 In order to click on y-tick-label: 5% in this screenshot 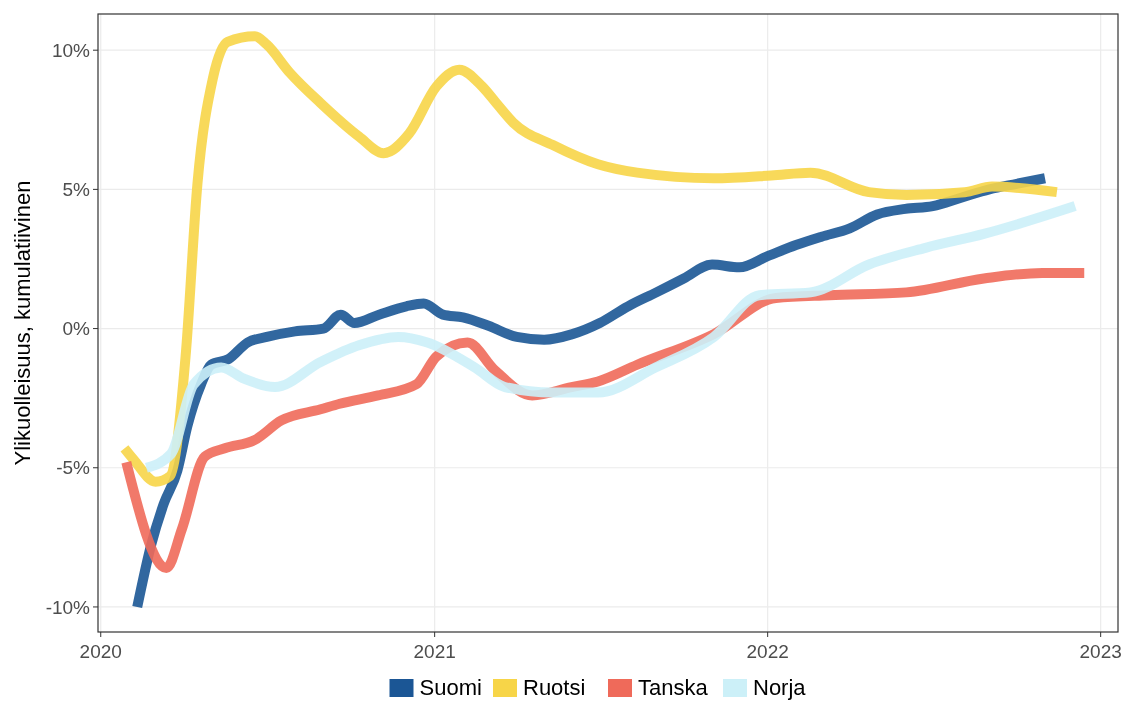, I will do `click(76, 190)`.